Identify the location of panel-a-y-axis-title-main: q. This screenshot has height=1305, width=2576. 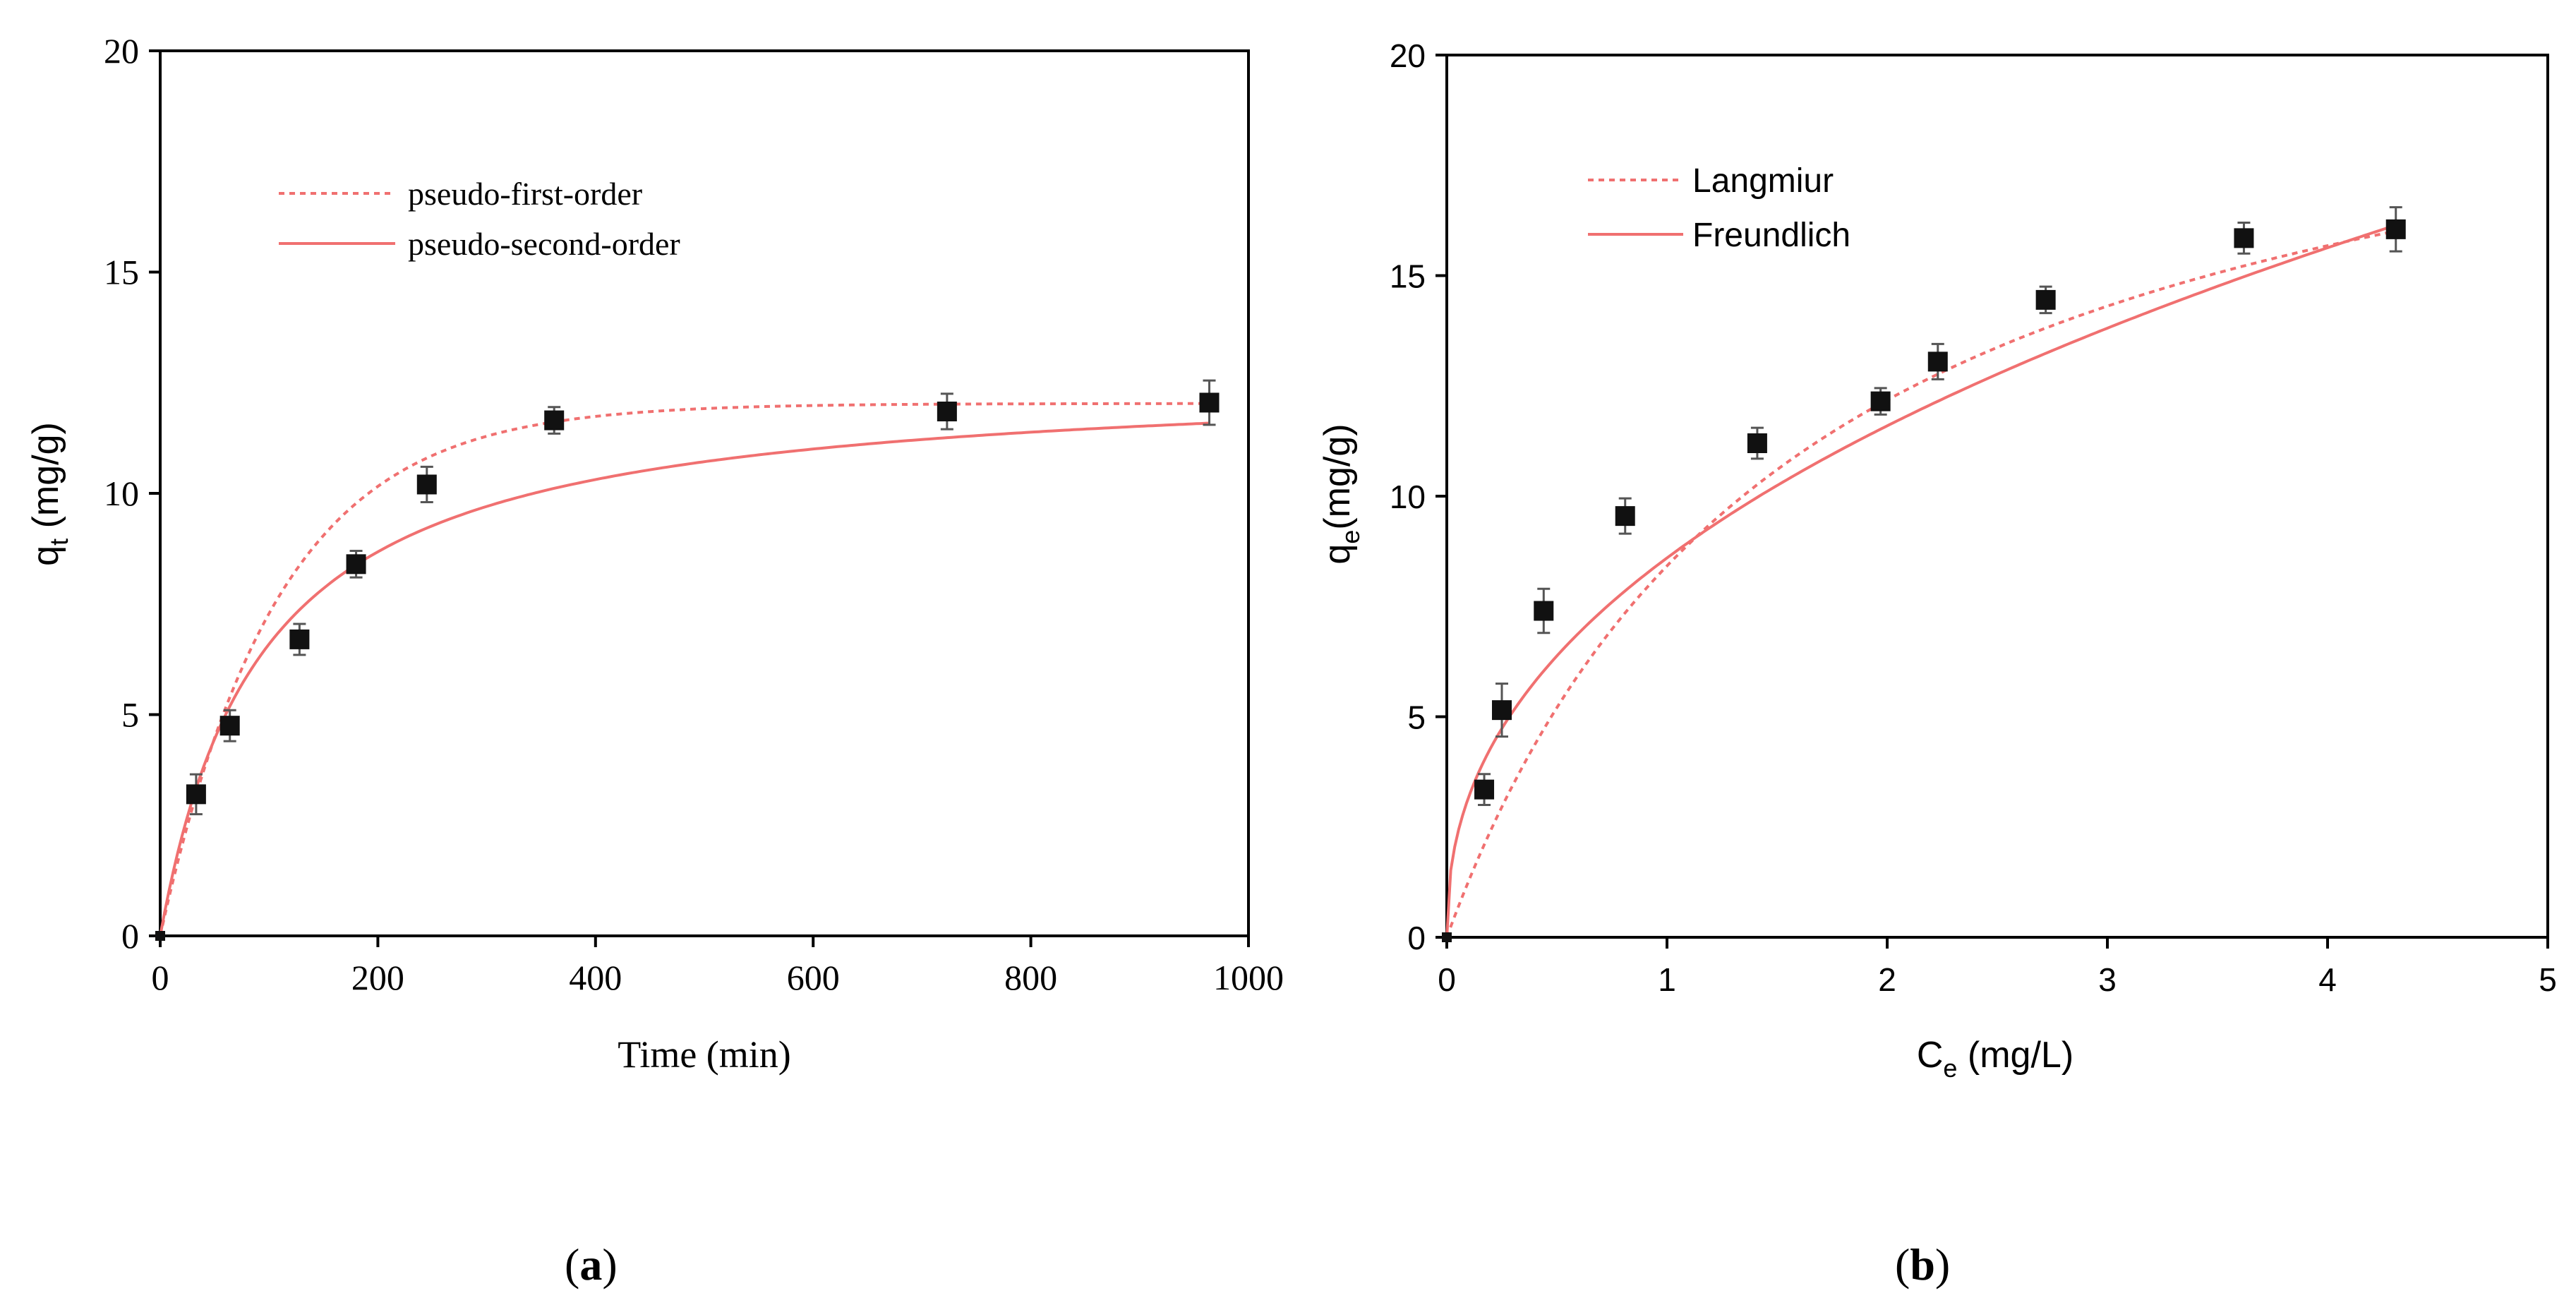
(45, 556).